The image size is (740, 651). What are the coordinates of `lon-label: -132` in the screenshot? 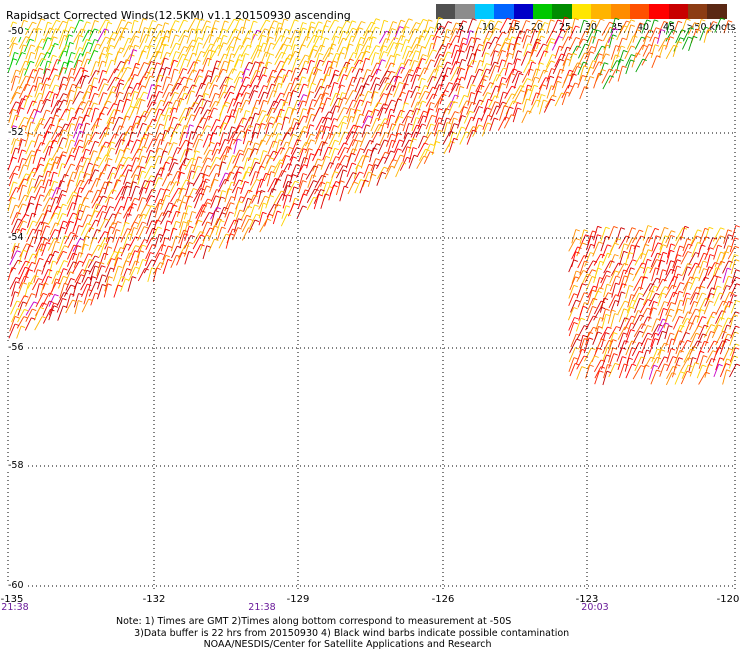 It's located at (154, 599).